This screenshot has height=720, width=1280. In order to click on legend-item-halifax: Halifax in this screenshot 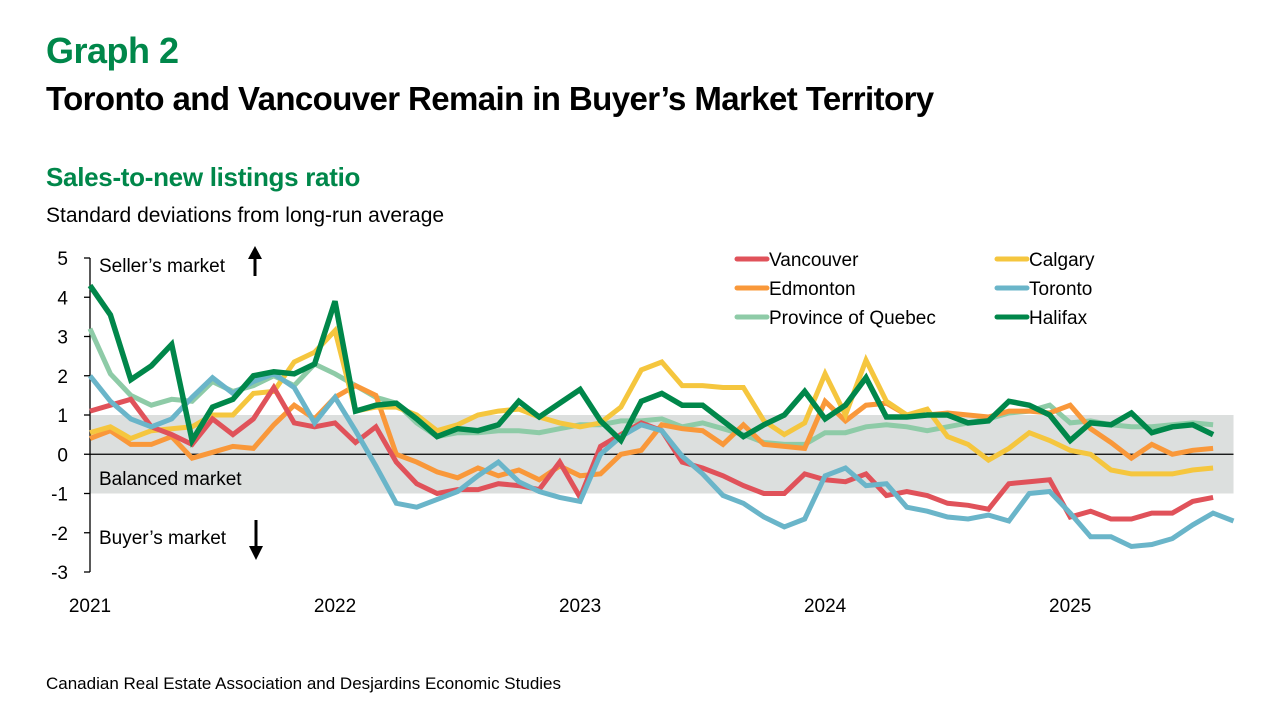, I will do `click(1041, 318)`.